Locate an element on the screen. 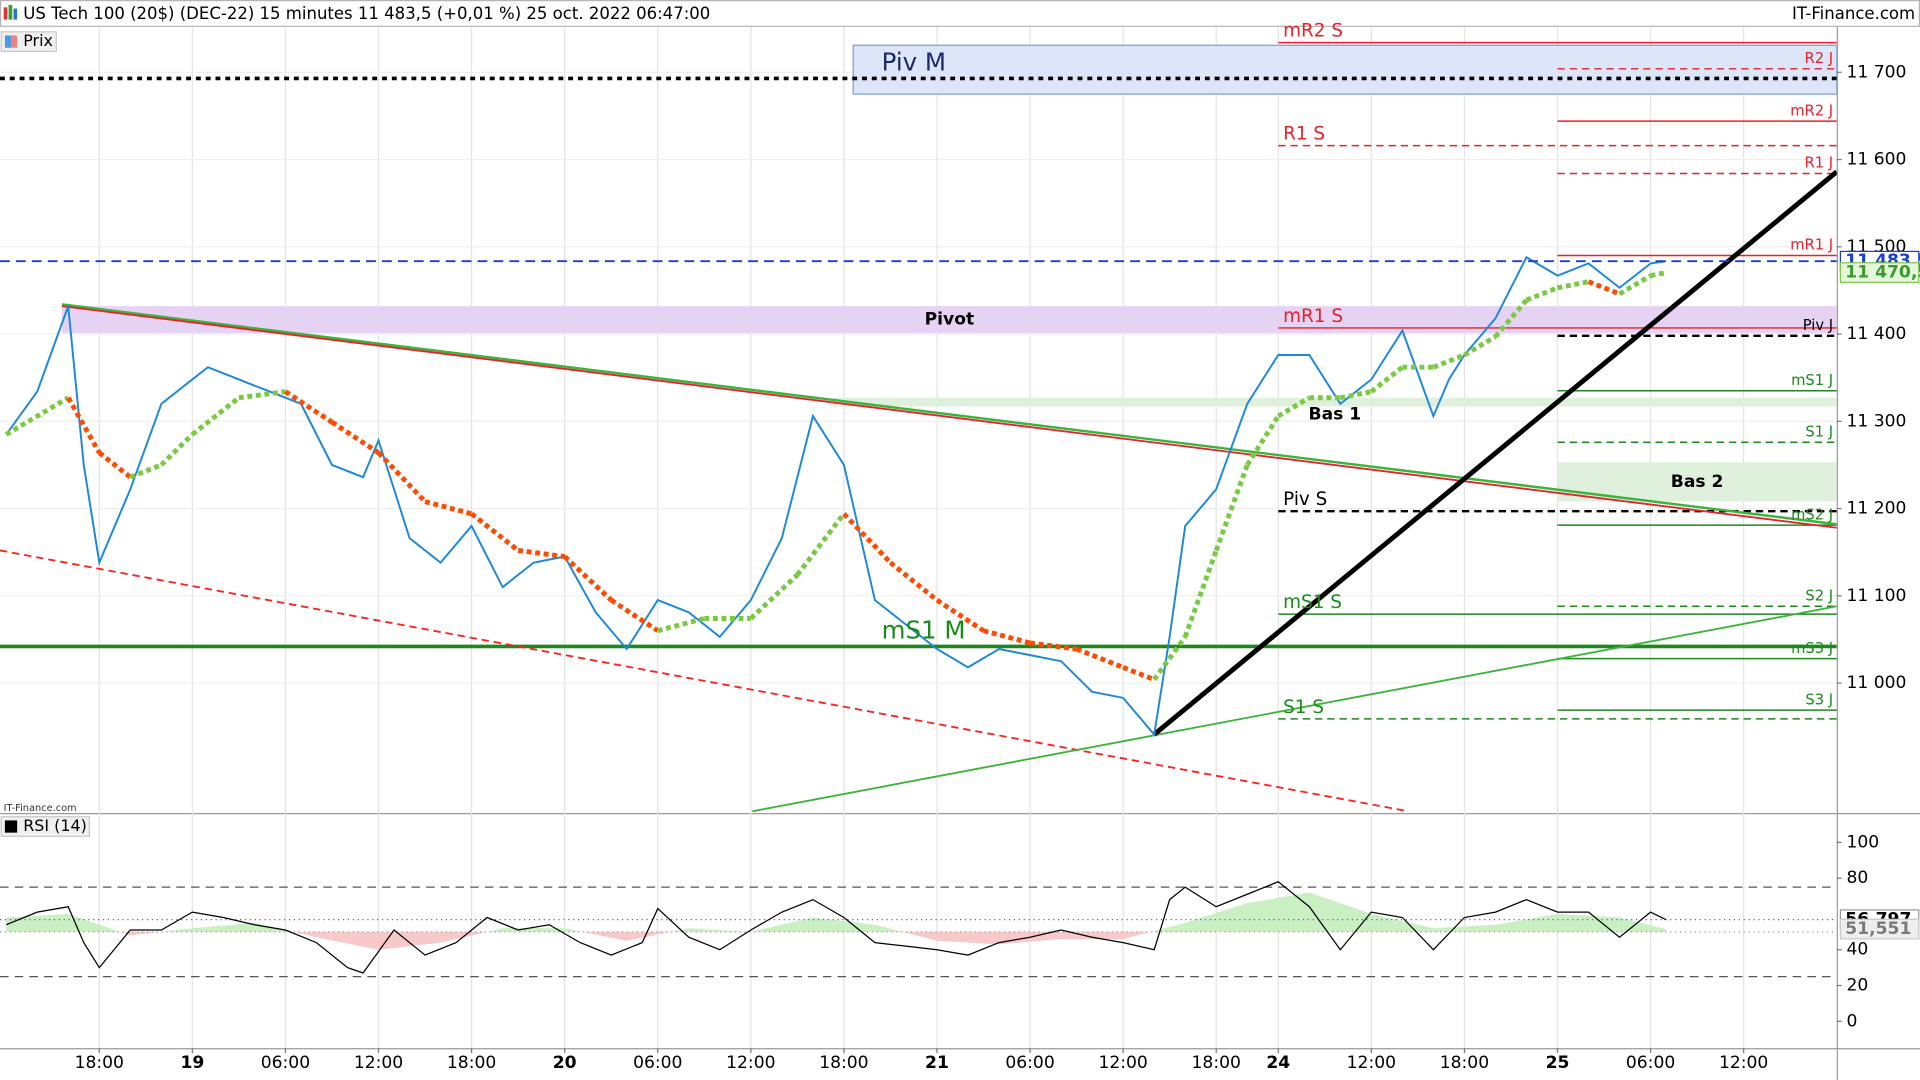  legend-label: Prix is located at coordinates (38, 40).